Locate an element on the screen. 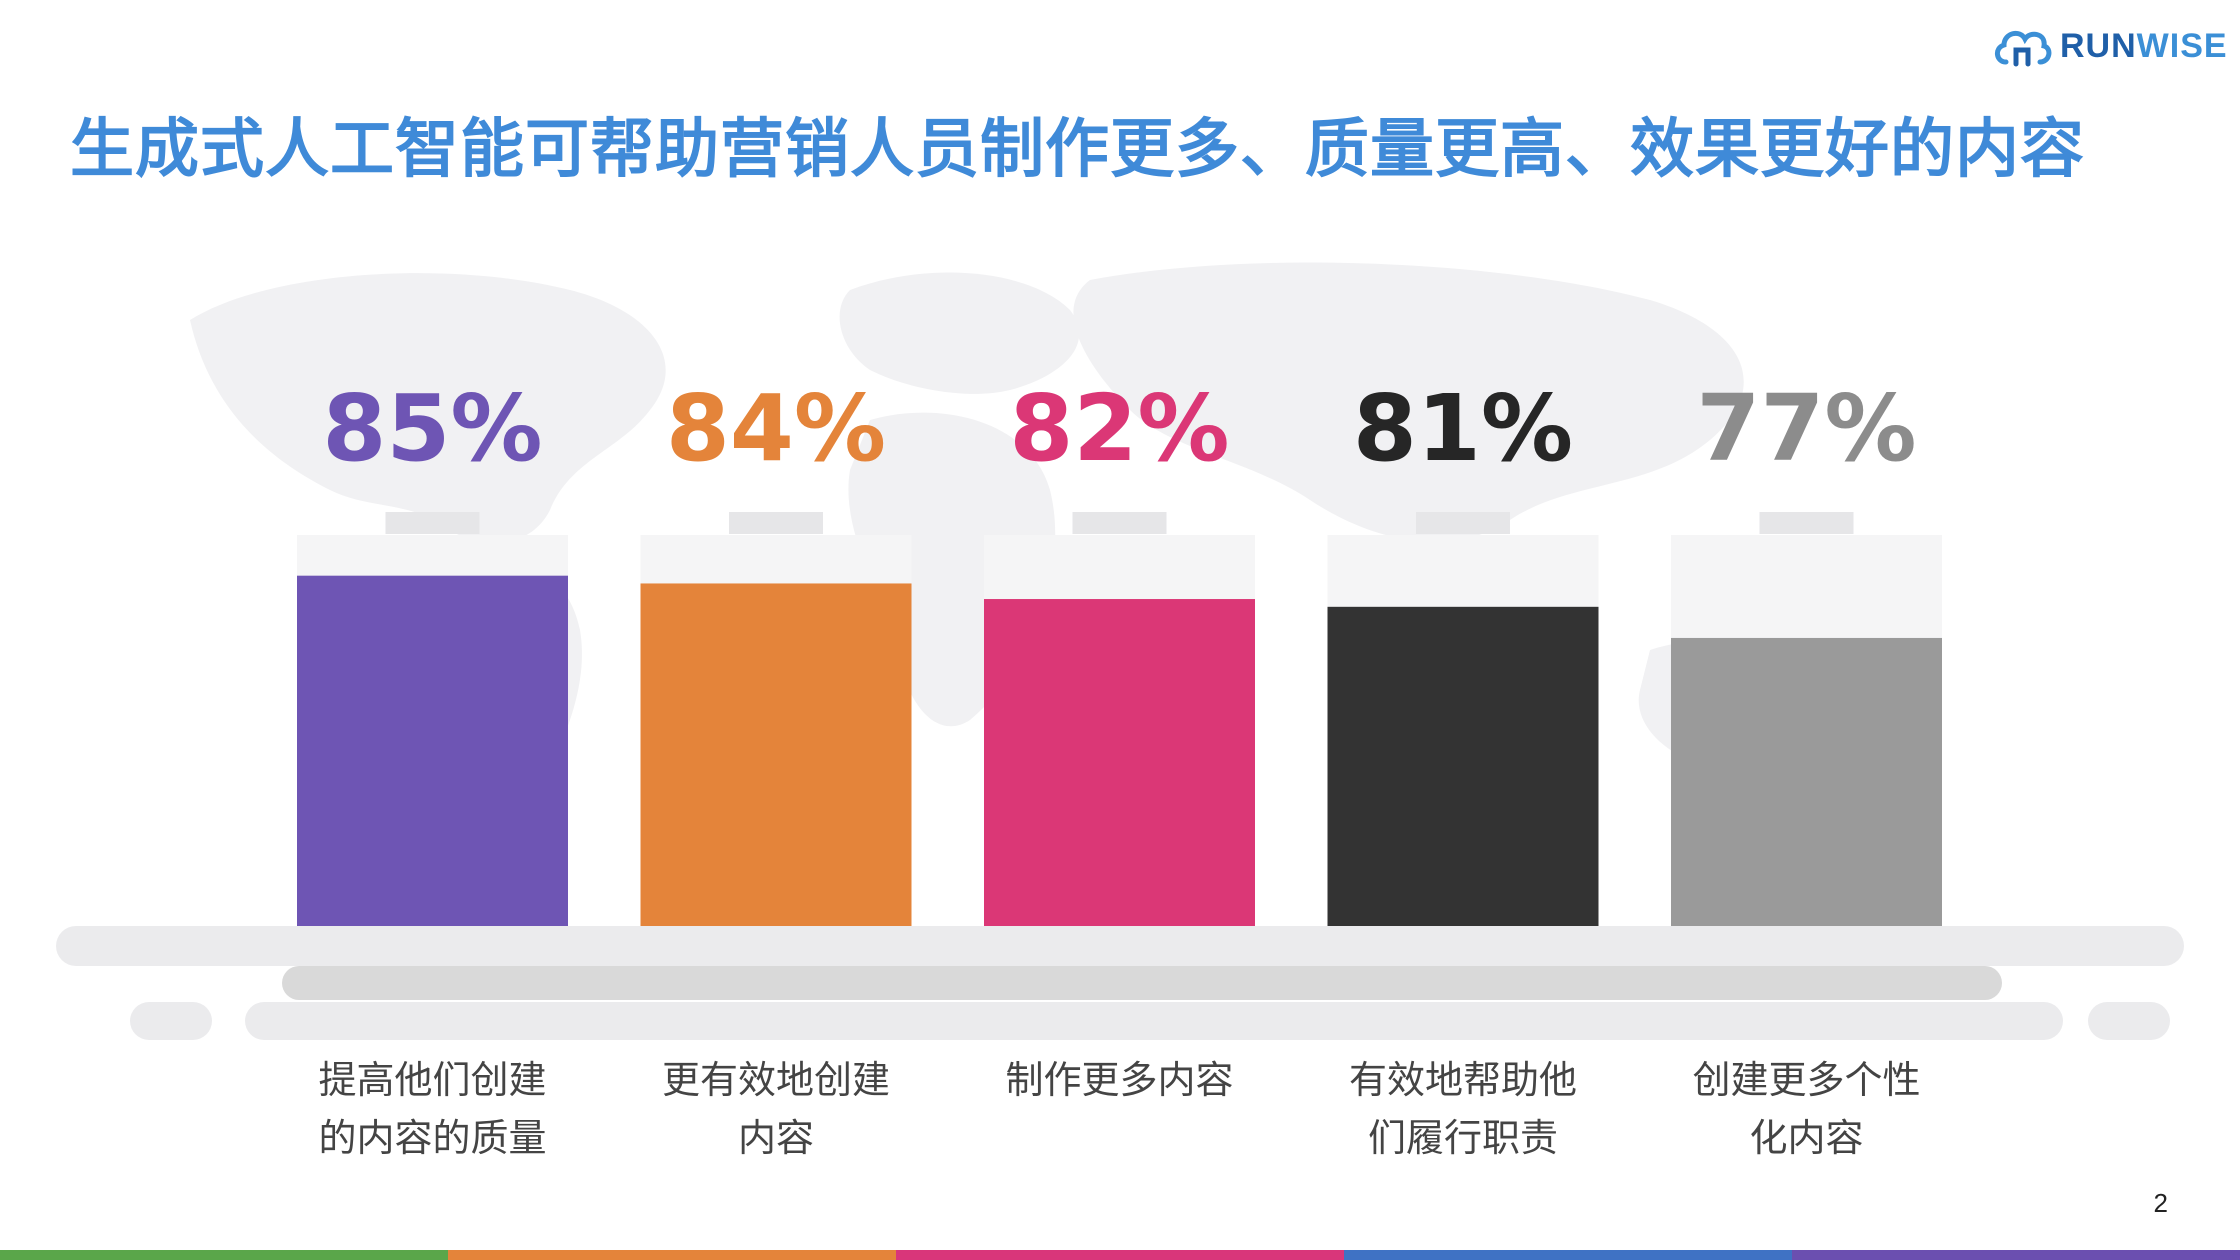  logo-text: RUNWISE is located at coordinates (2144, 45).